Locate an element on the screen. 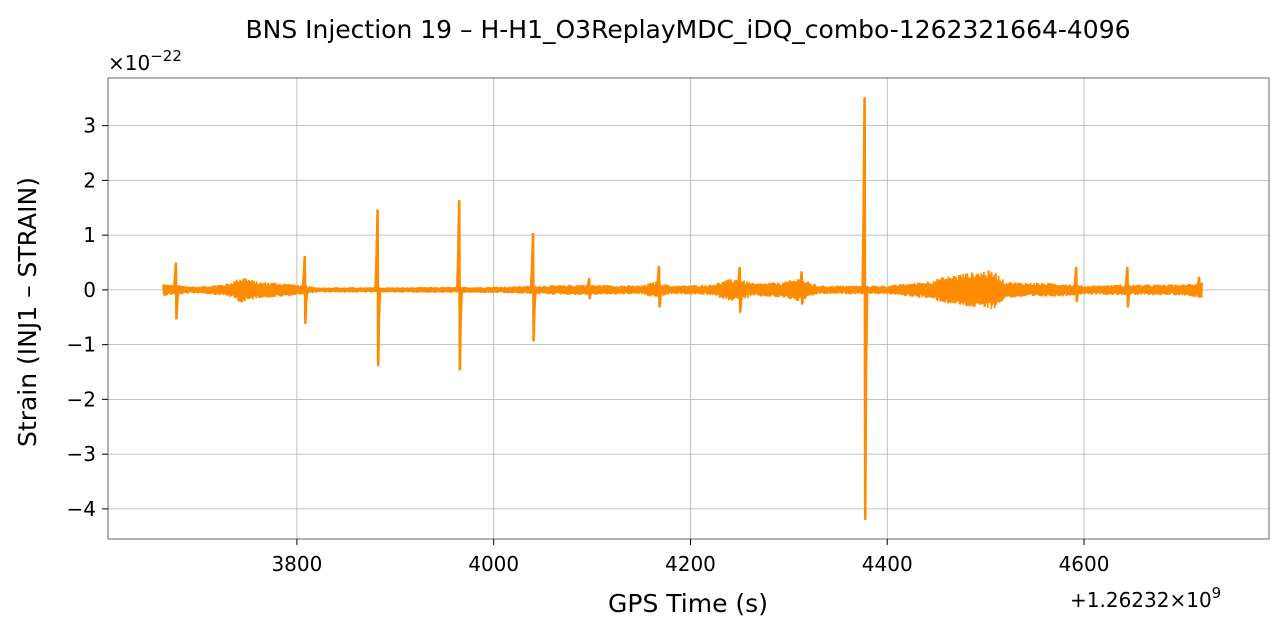 Image resolution: width=1284 pixels, height=633 pixels. y-tick-label: −3 is located at coordinates (81, 454).